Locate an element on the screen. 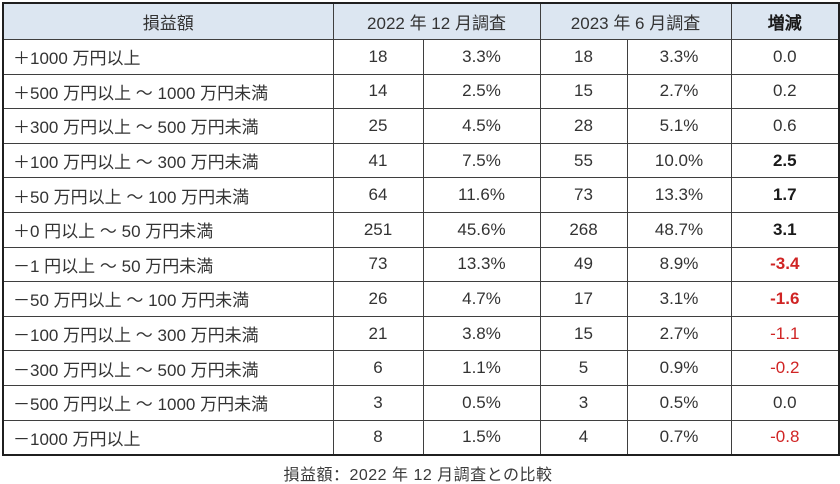  diff-value-cell: 0.6 is located at coordinates (785, 126).